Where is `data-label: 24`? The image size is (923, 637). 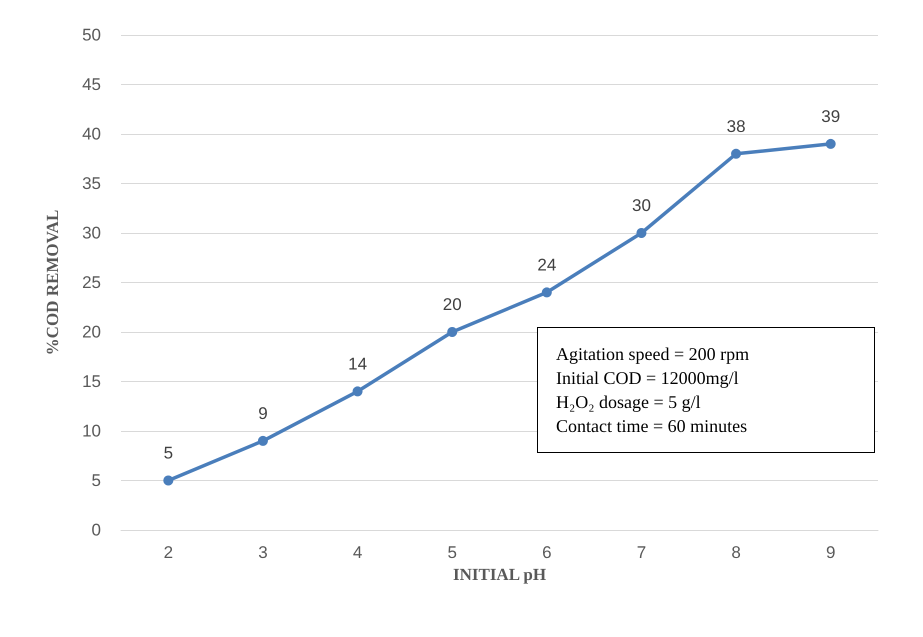 data-label: 24 is located at coordinates (546, 264).